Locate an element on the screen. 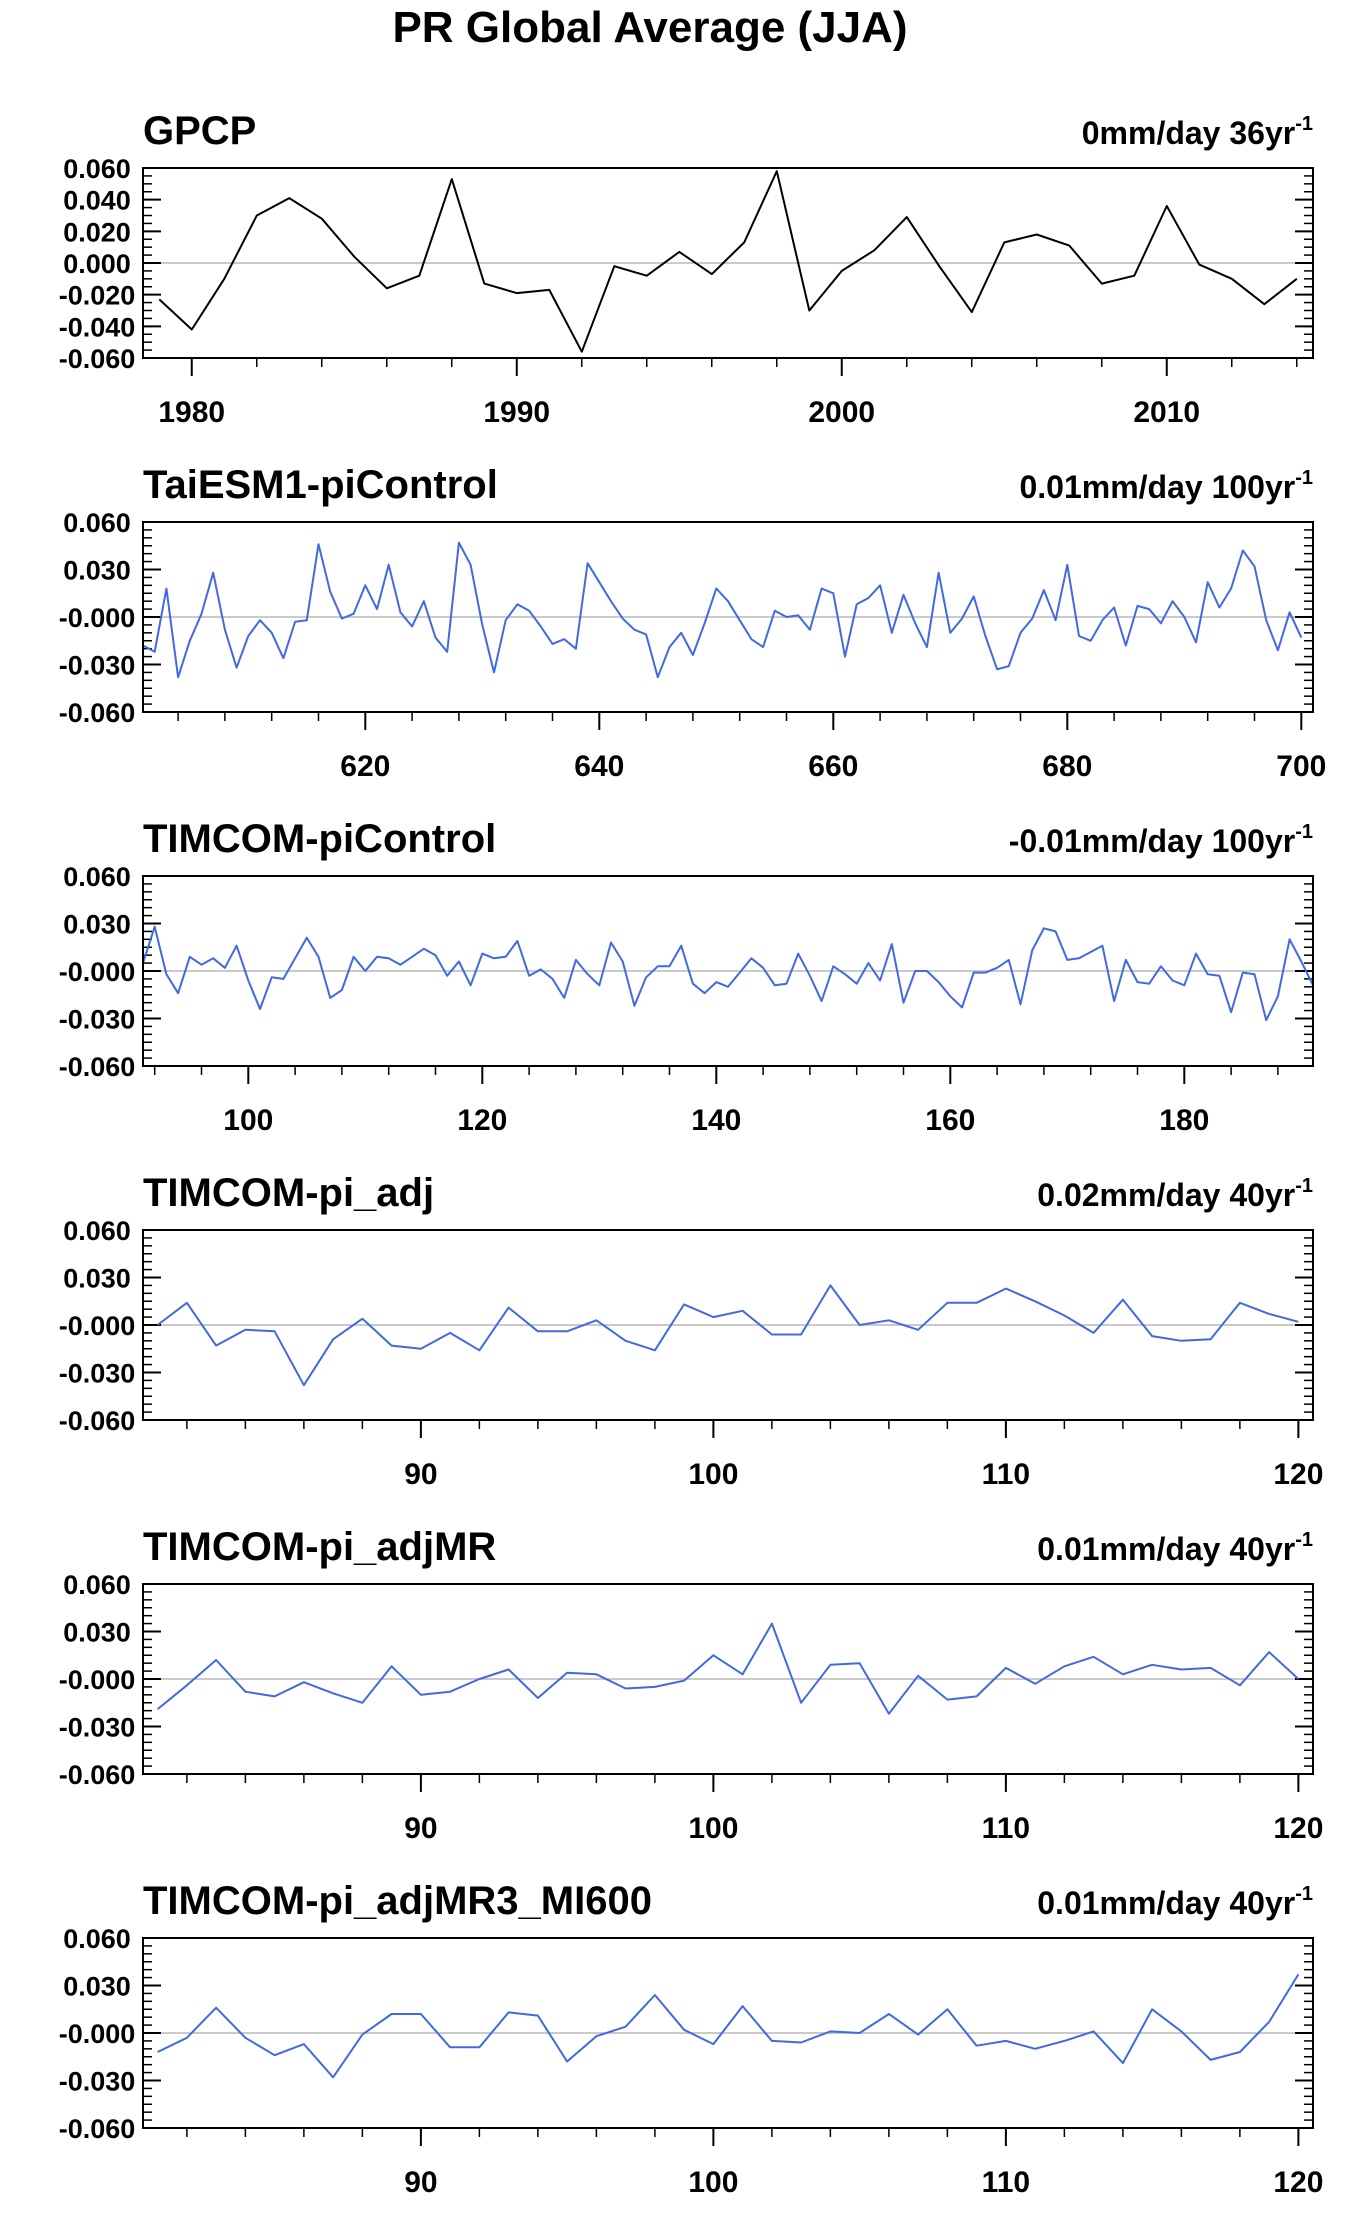  panel-title: TIMCOM-pi_adjMR is located at coordinates (319, 1547).